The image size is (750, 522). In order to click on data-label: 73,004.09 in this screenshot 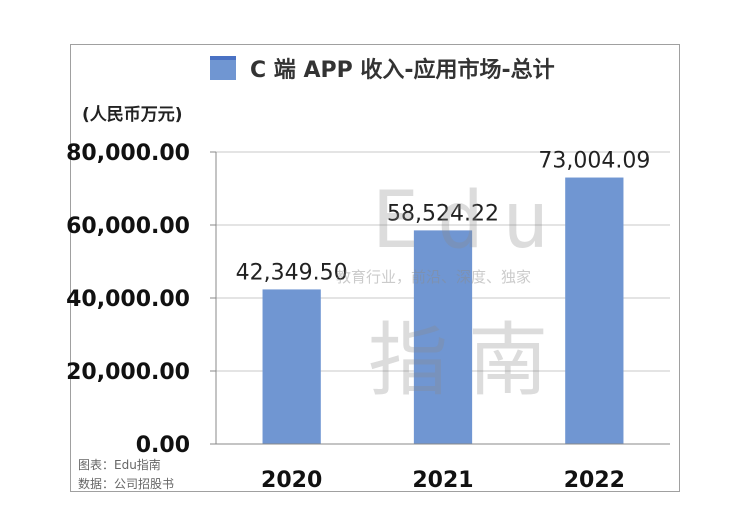, I will do `click(594, 161)`.